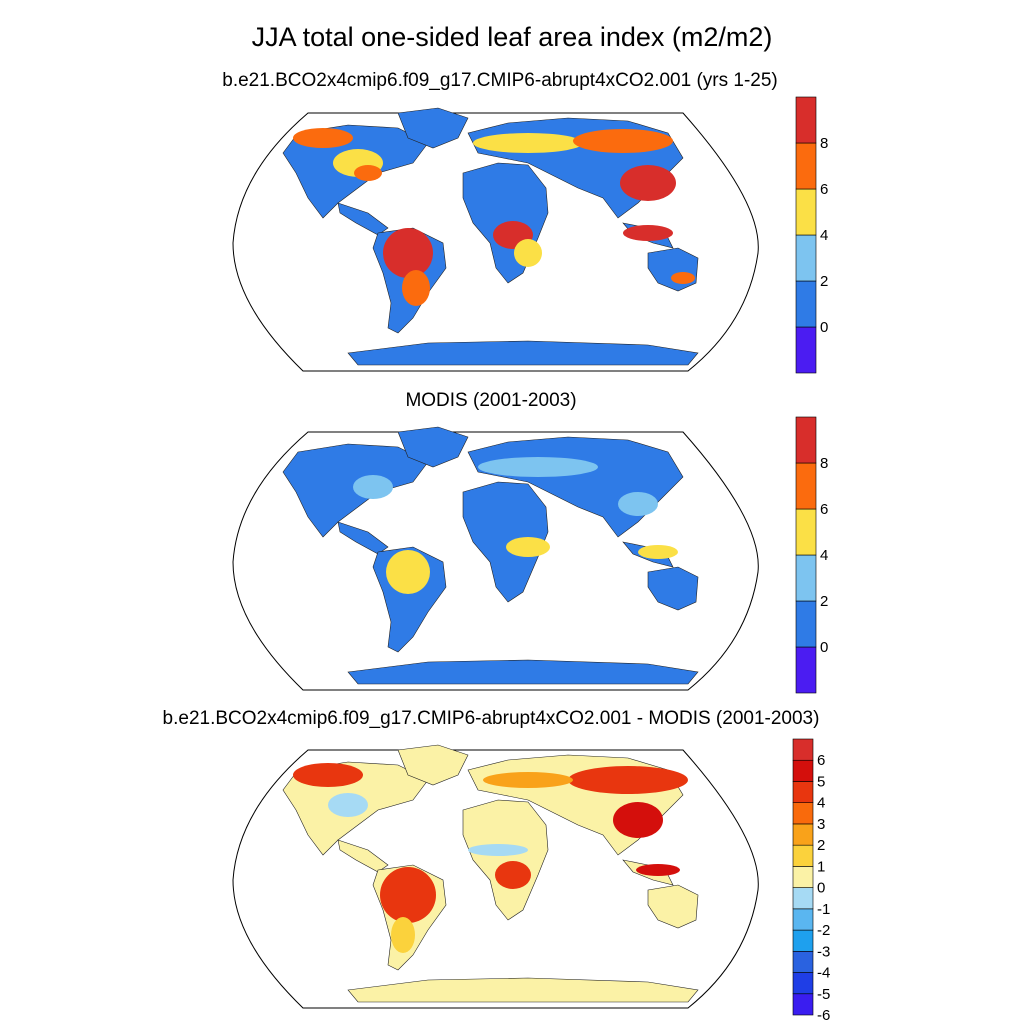 This screenshot has width=1024, height=1024. I want to click on colorbar-tick-label: -5, so click(823, 994).